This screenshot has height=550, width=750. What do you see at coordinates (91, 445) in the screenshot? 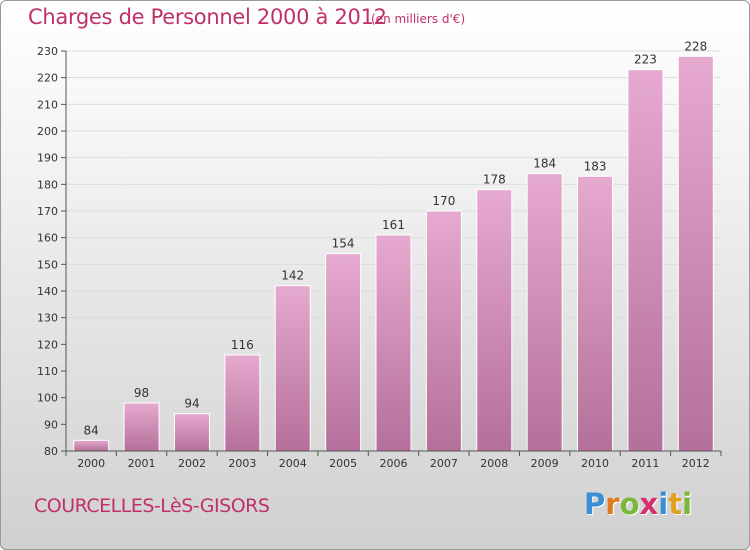
I see `bar-2000` at bounding box center [91, 445].